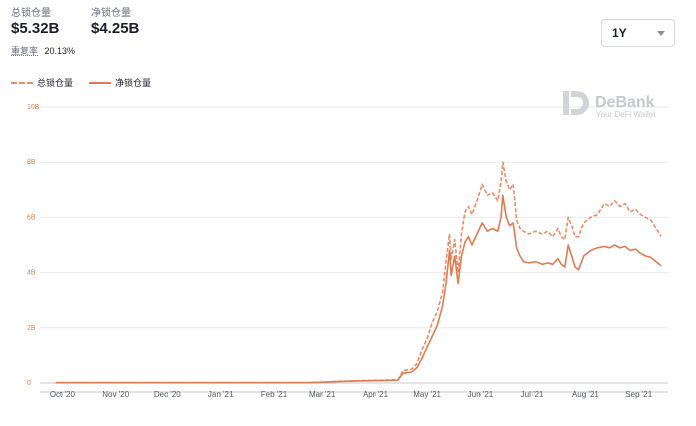 The width and height of the screenshot is (696, 426). I want to click on duplicate-ratio-label: 重复率, so click(25, 51).